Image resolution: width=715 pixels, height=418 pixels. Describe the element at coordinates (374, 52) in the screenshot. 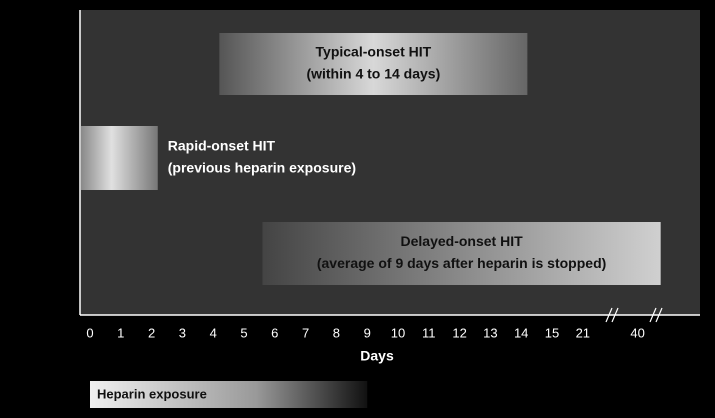

I see `bar-label: Typical-onset HIT` at that location.